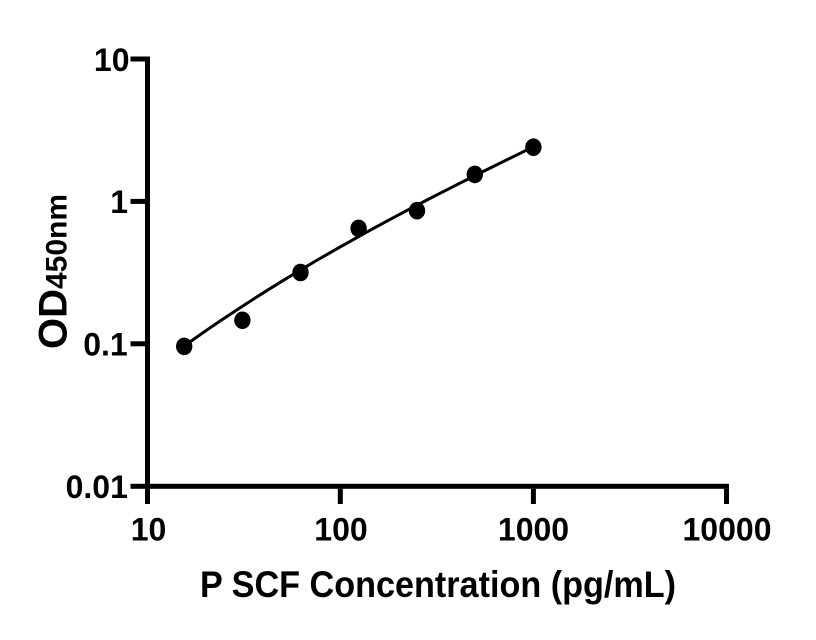 This screenshot has width=816, height=640. I want to click on svg-text: 10000, so click(727, 530).